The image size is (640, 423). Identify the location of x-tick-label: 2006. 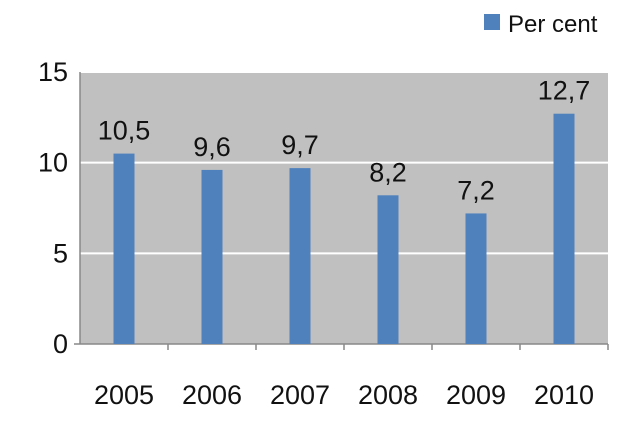
(212, 395).